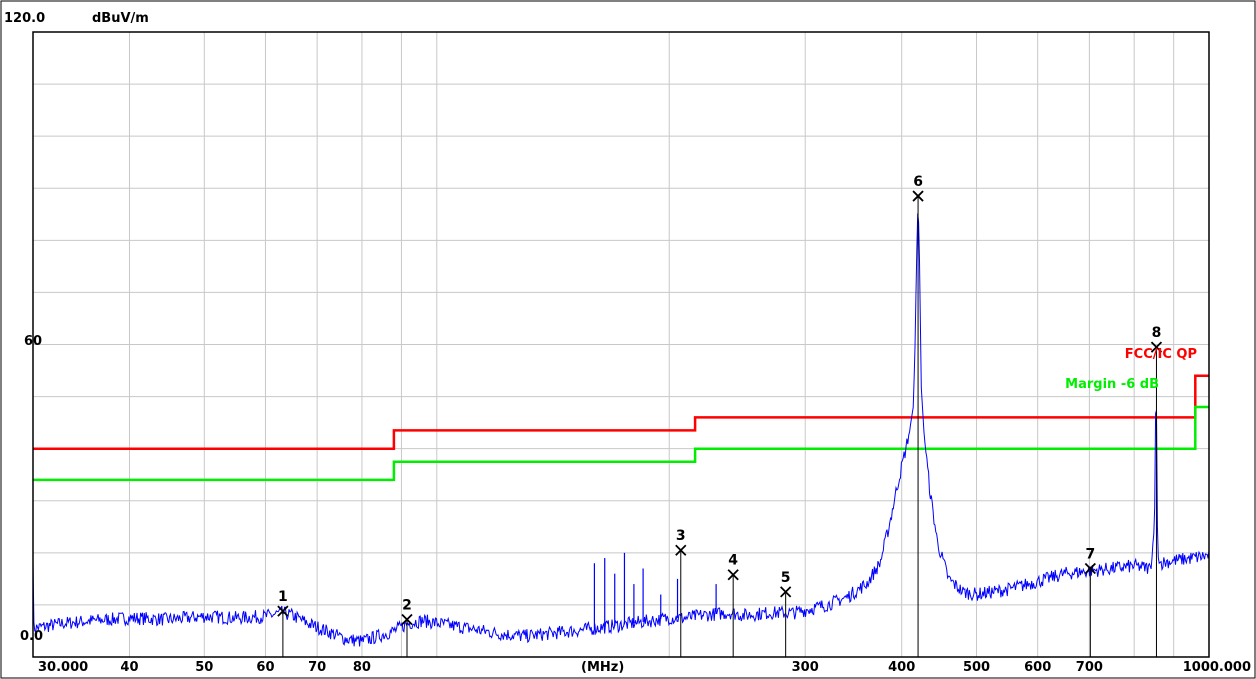 This screenshot has width=1256, height=679. I want to click on x-tick-label: 600, so click(1037, 667).